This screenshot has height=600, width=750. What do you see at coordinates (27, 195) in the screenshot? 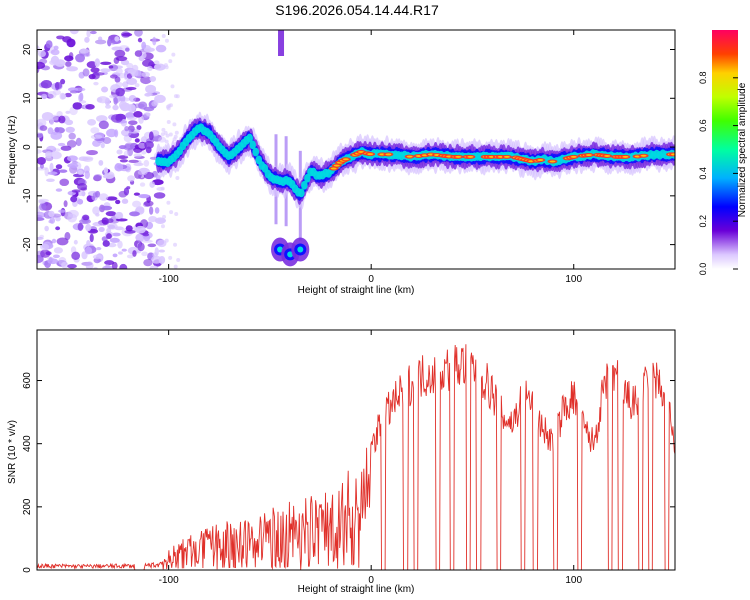
I see `spectrogram-ytick-label-1: -10` at bounding box center [27, 195].